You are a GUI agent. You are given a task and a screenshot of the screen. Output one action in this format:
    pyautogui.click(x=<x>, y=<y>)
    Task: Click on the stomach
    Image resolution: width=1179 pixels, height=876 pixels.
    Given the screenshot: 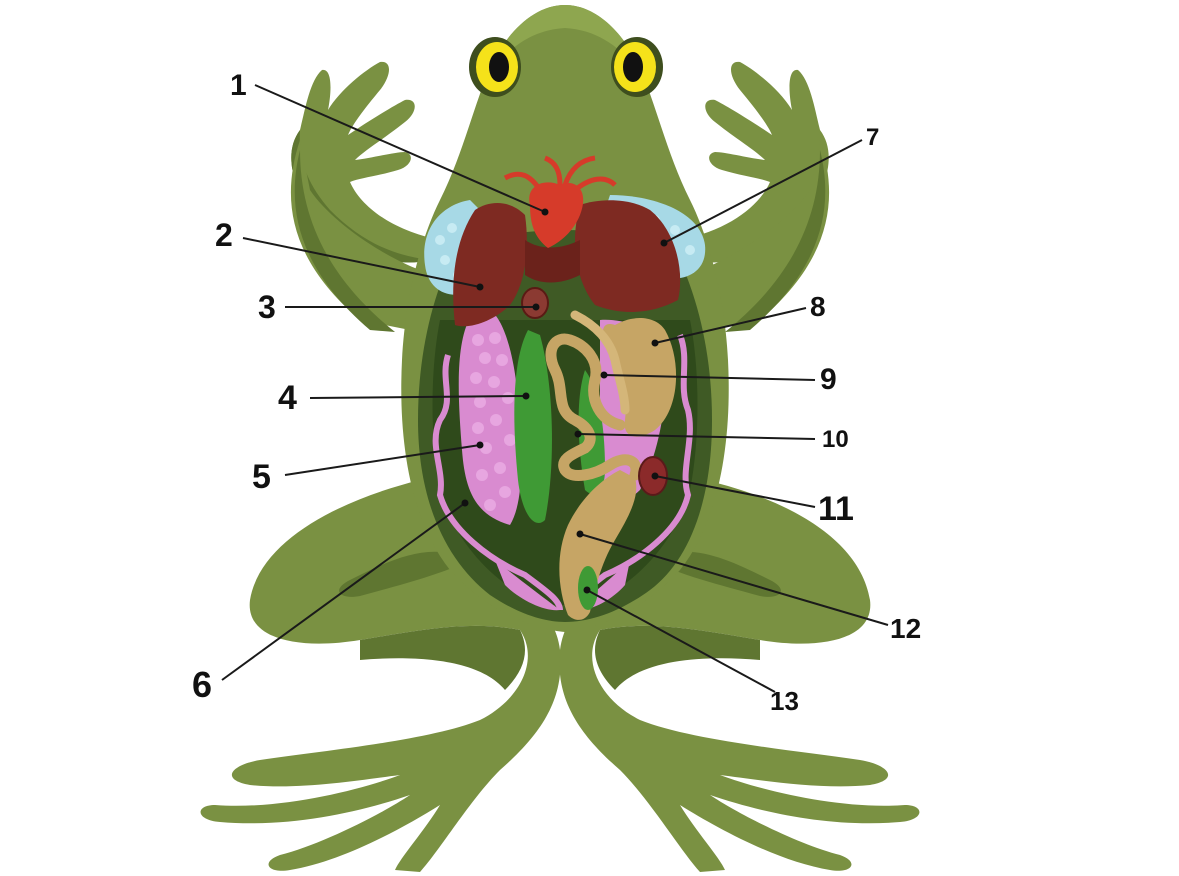 What is the action you would take?
    pyautogui.click(x=640, y=377)
    